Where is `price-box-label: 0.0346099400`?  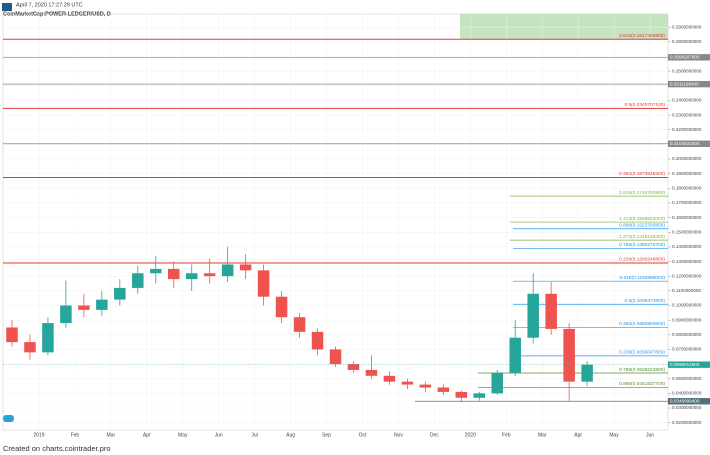 price-box-label: 0.0346099400 is located at coordinates (685, 400).